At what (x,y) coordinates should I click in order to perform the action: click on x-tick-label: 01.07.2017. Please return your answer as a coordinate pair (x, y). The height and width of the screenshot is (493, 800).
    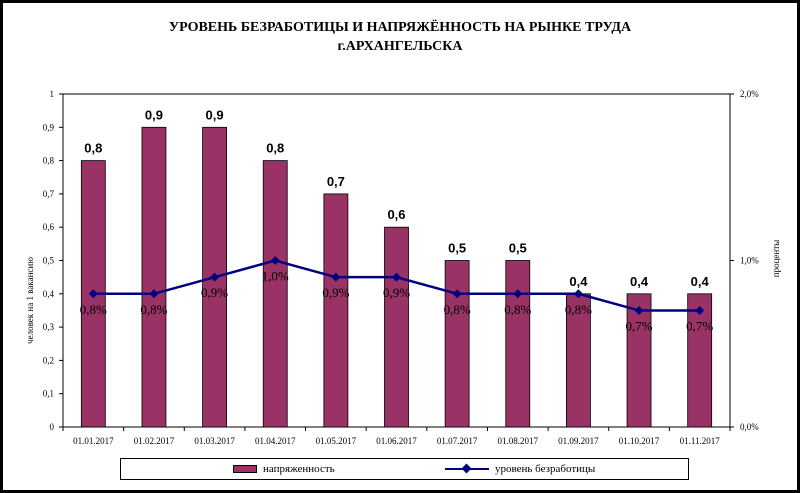
    Looking at the image, I should click on (457, 441).